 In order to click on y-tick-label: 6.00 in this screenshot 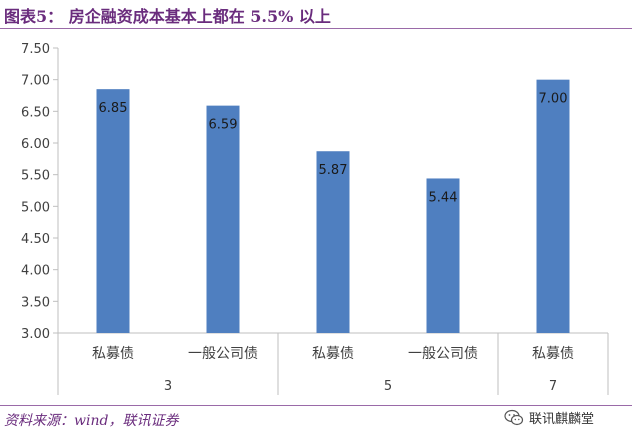, I will do `click(35, 144)`.